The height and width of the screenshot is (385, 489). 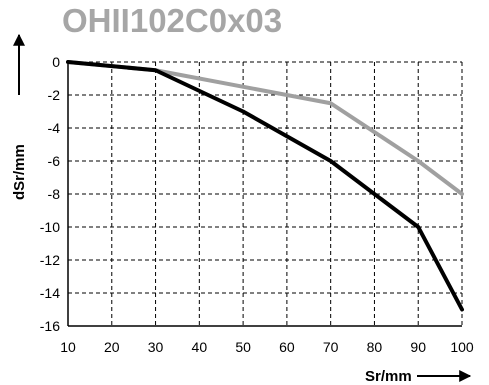 I want to click on x-tick-label: 70, so click(x=331, y=347).